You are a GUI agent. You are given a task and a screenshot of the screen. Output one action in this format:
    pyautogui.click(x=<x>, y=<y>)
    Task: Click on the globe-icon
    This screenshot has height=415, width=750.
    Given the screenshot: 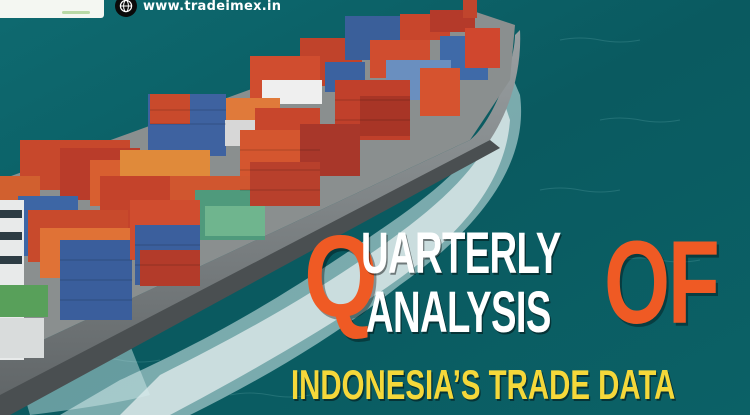 What is the action you would take?
    pyautogui.click(x=126, y=8)
    